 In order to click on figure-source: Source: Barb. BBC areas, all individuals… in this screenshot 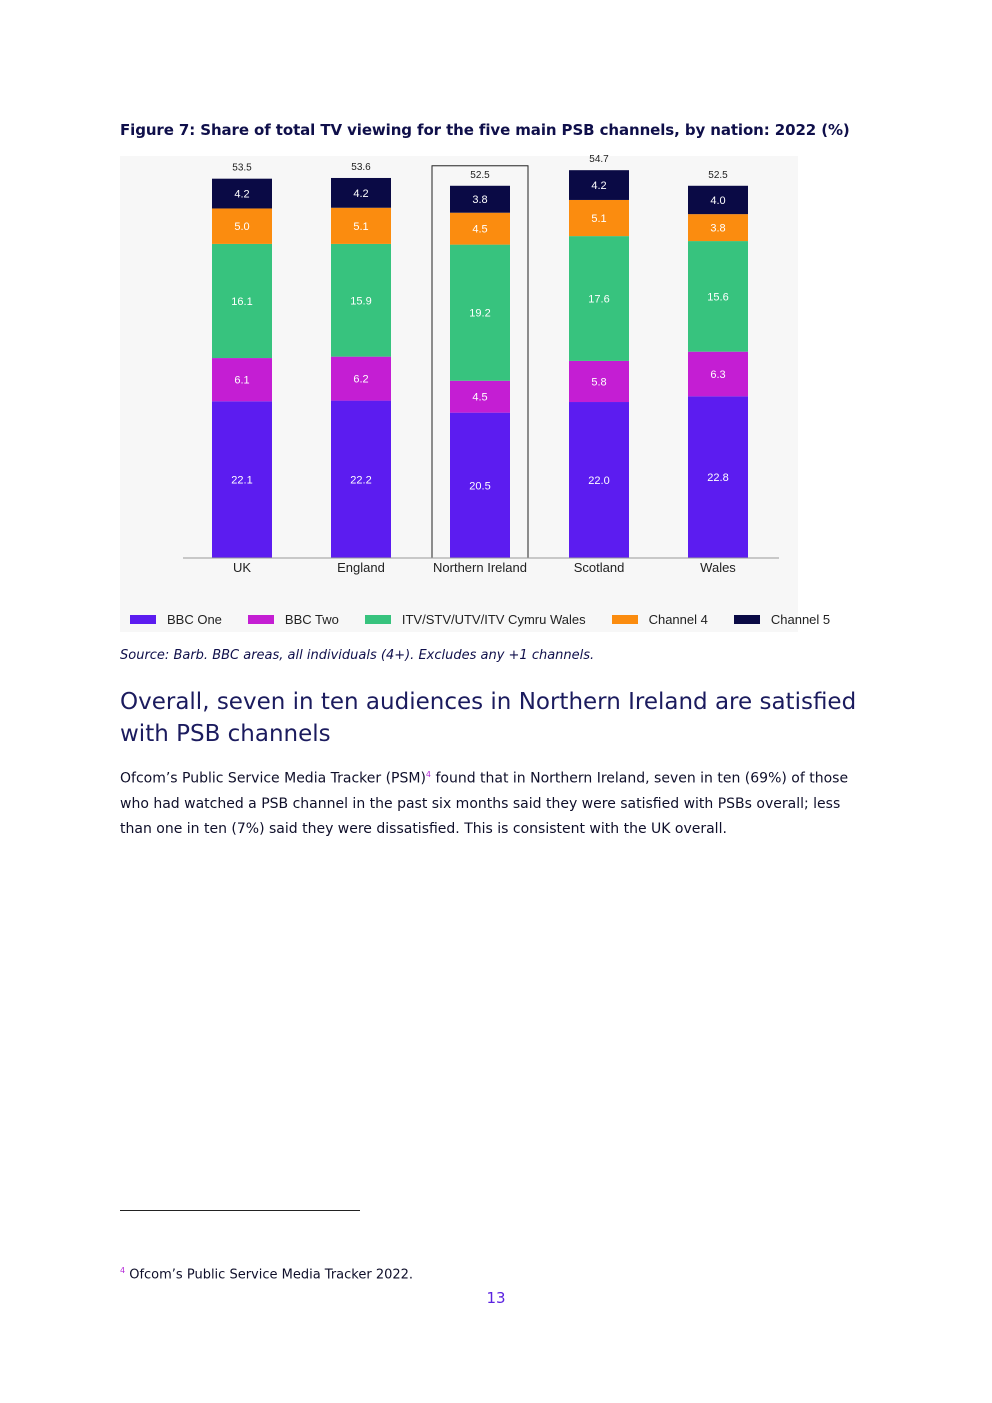, I will do `click(357, 655)`.